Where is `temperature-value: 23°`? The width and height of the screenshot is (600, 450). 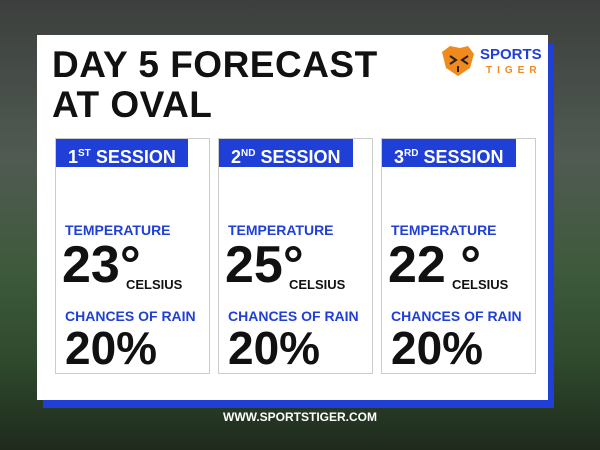
temperature-value: 23° is located at coordinates (101, 265).